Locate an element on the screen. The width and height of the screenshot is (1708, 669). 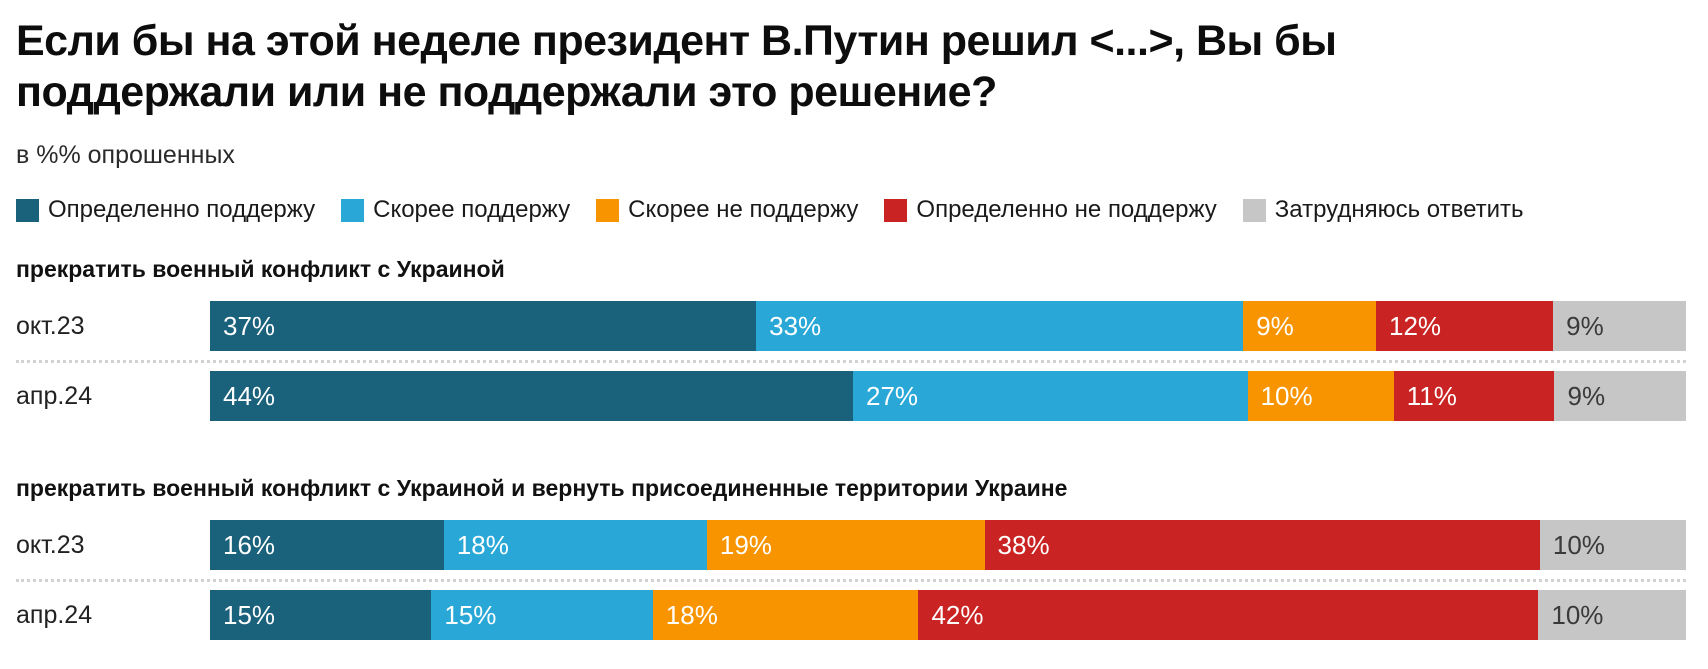
bar-row-окт.23: окт.23 37% 33% 9% 12% 9% is located at coordinates (851, 326).